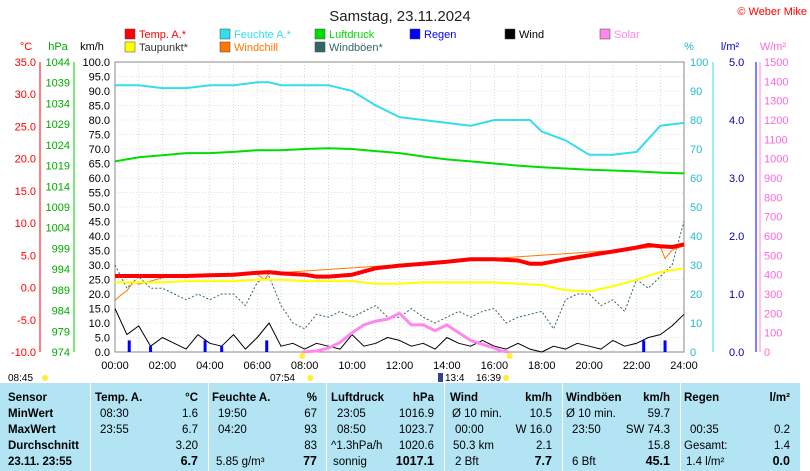 The image size is (810, 471). Describe the element at coordinates (61, 270) in the screenshot. I see `pressure-tick-label: 994` at that location.